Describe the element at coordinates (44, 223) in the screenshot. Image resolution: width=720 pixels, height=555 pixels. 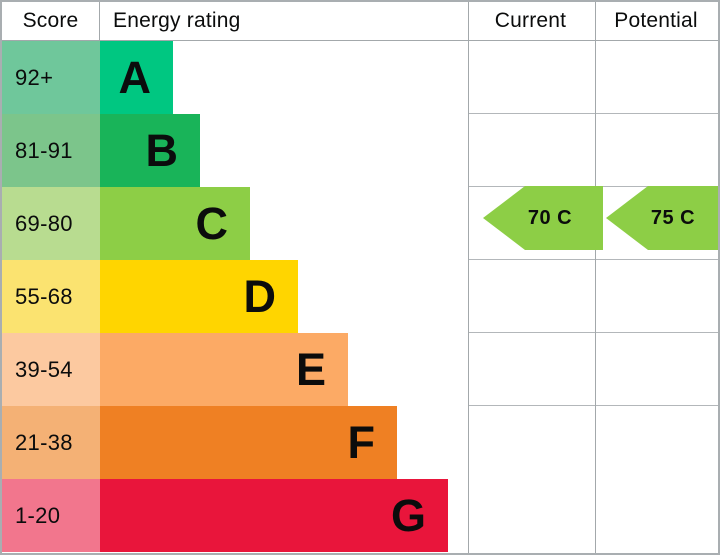
I see `score-label: 69-80` at that location.